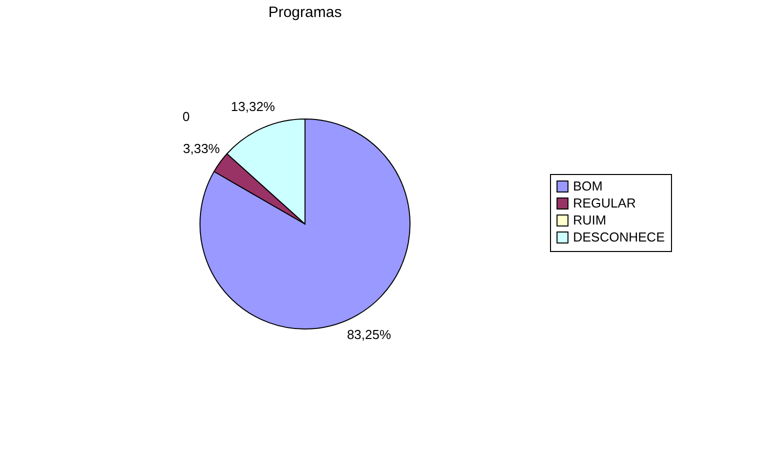 The image size is (762, 457). Describe the element at coordinates (589, 220) in the screenshot. I see `legend-label: RUIM` at that location.